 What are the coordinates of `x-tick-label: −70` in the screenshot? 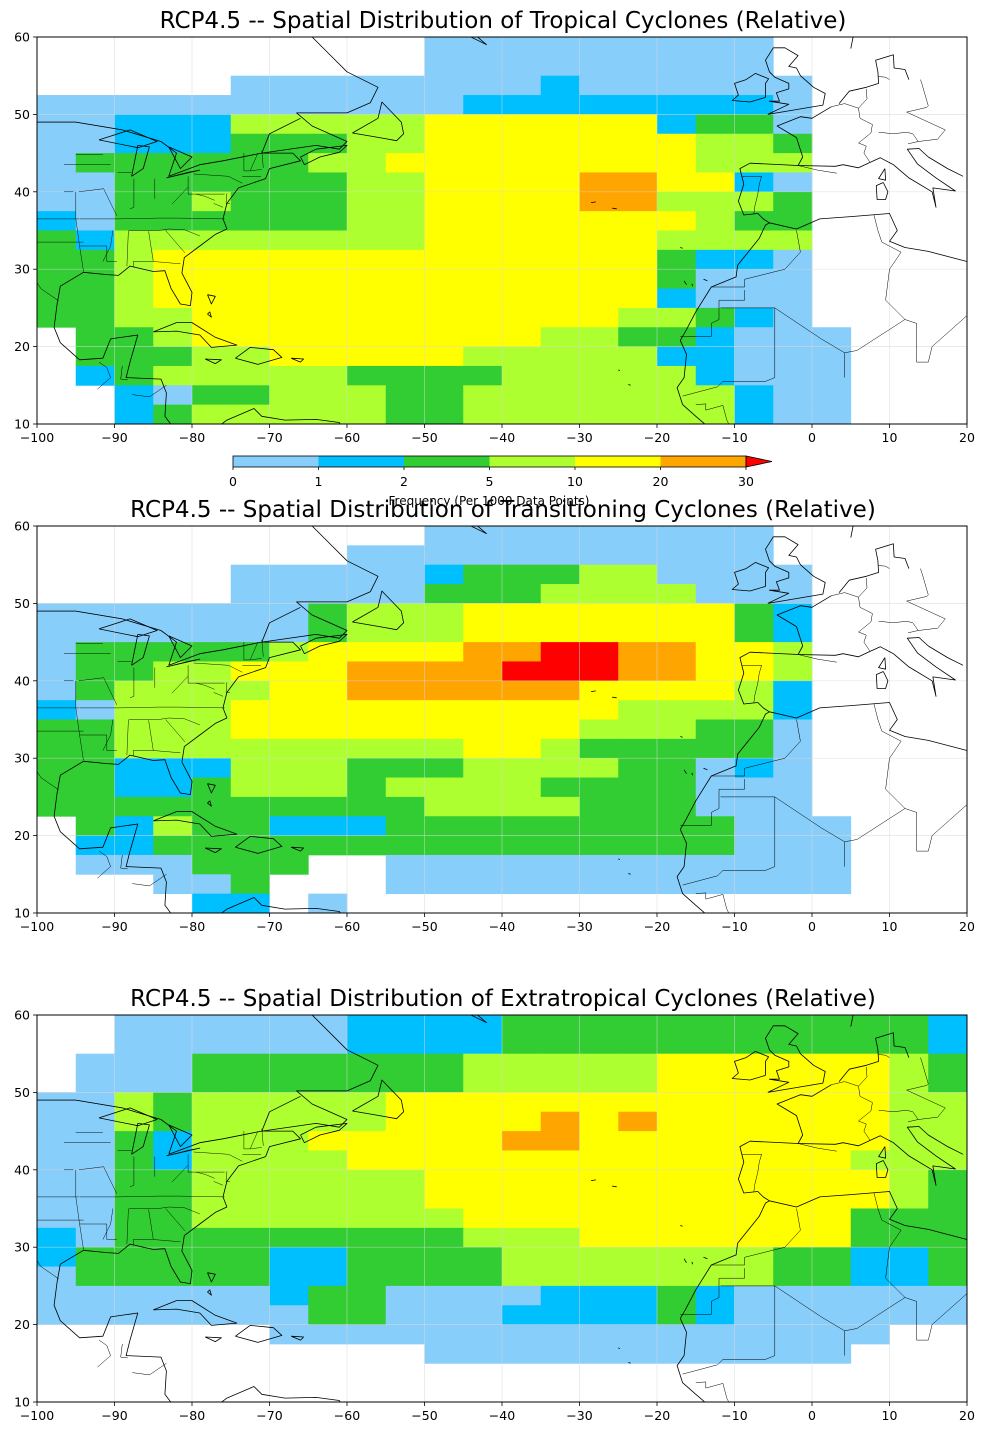 It's located at (269, 1415).